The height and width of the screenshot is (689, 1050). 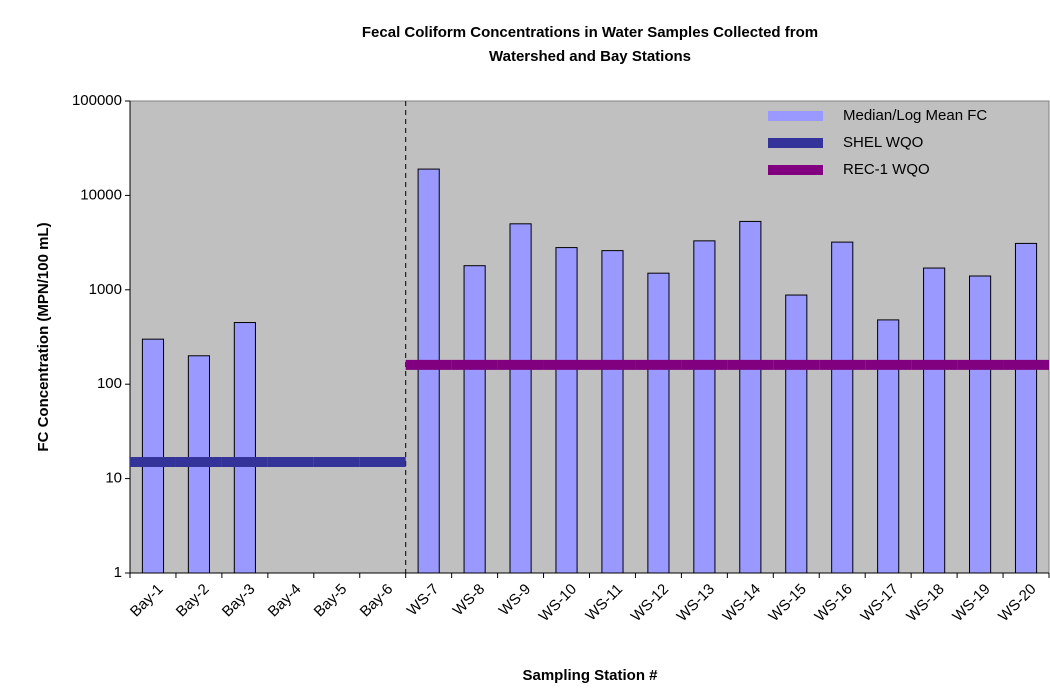 What do you see at coordinates (590, 675) in the screenshot?
I see `x-axis-label: Sampling Station #` at bounding box center [590, 675].